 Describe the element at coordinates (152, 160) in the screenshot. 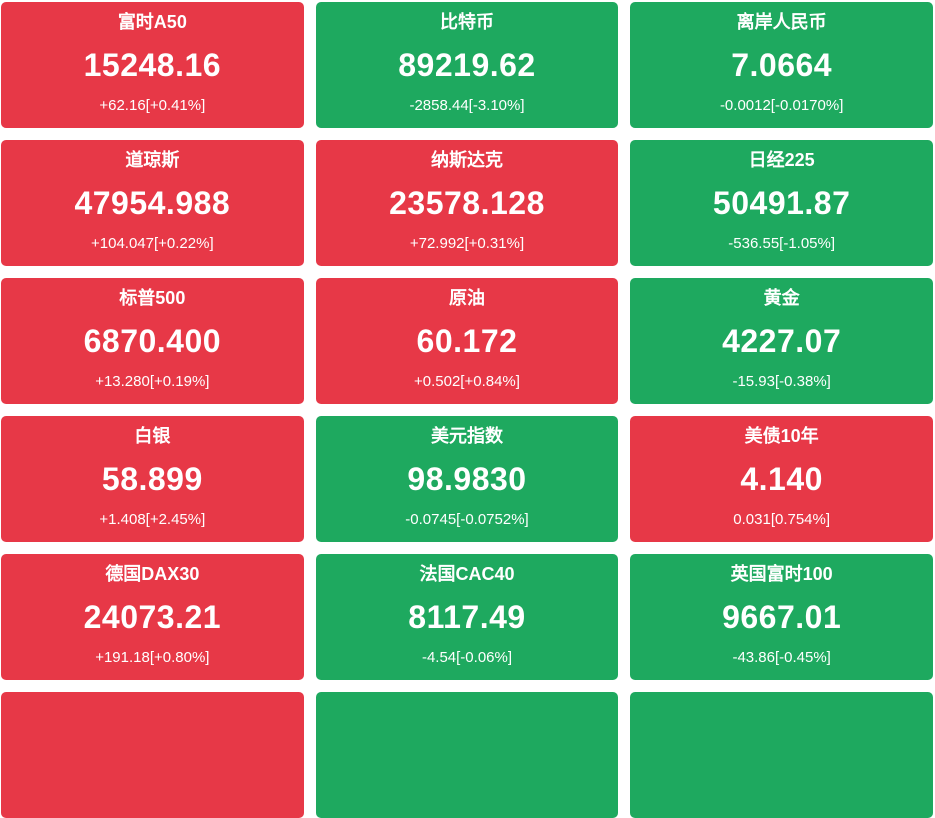

I see `market-name: 道琼斯` at that location.